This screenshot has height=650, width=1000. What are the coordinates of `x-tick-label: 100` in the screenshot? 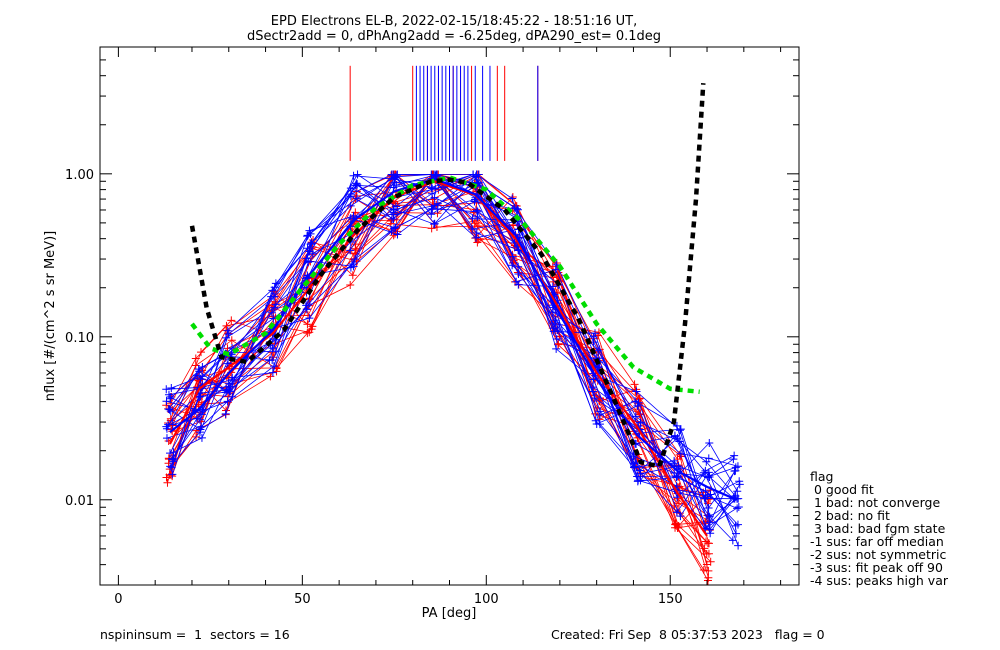 It's located at (486, 599).